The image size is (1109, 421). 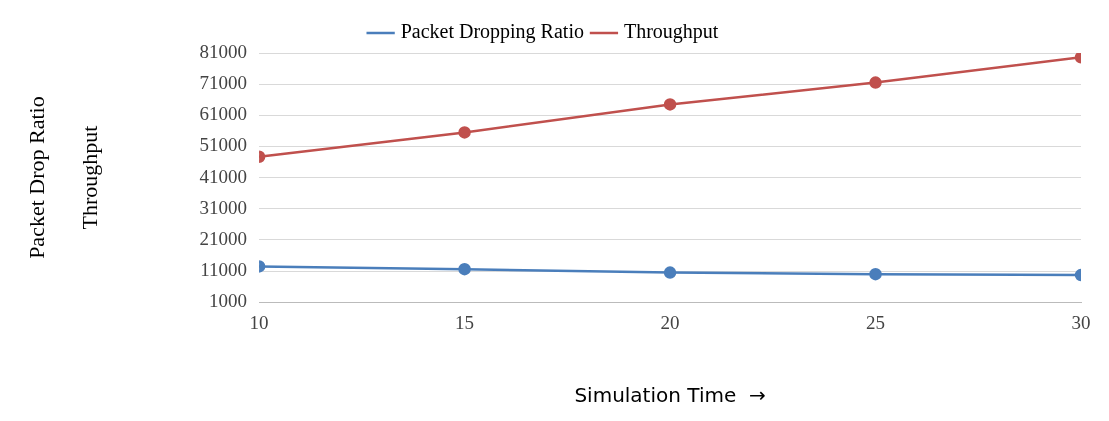 I want to click on legend-label: Throughput, so click(x=671, y=32).